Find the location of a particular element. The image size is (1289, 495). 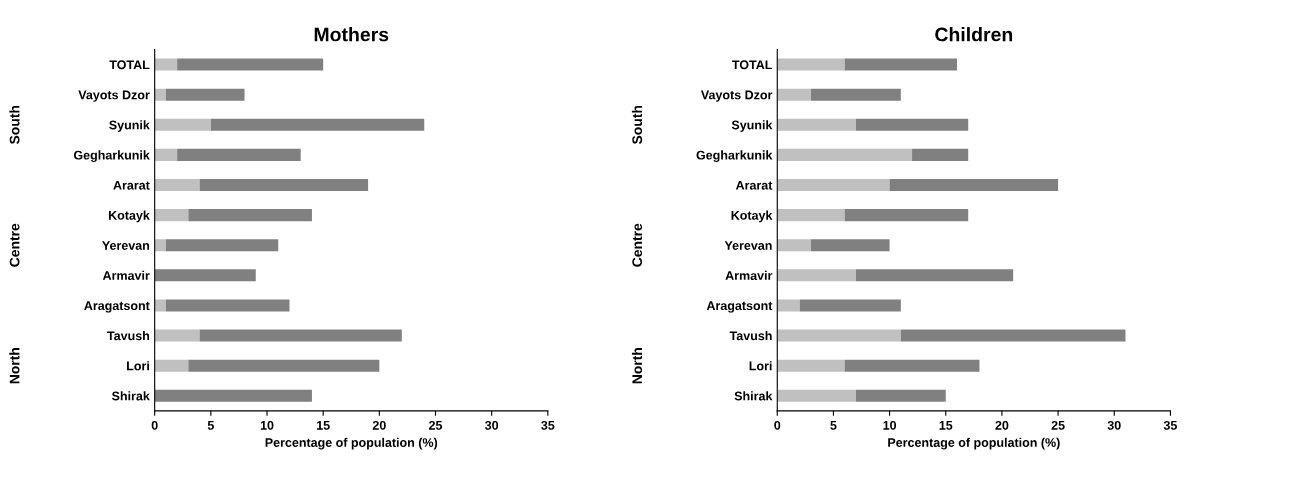

chart-title: Children is located at coordinates (974, 34).